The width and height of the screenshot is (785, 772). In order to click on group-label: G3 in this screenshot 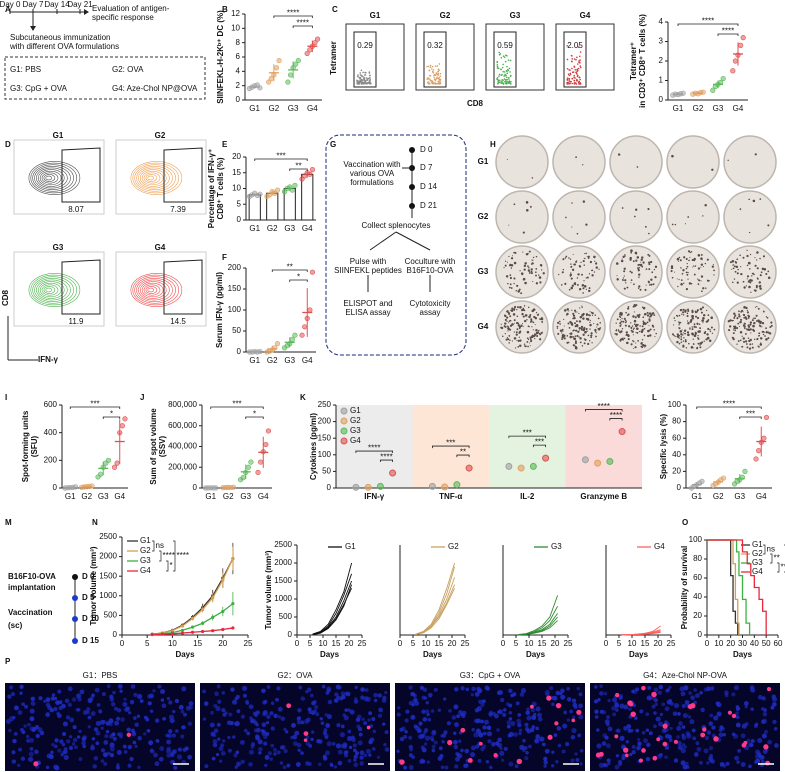, I will do `click(58, 247)`.